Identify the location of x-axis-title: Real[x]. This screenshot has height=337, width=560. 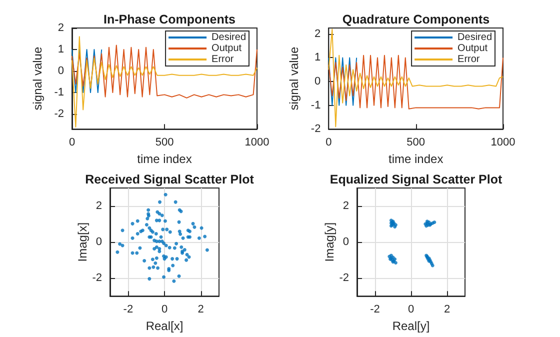
(165, 326).